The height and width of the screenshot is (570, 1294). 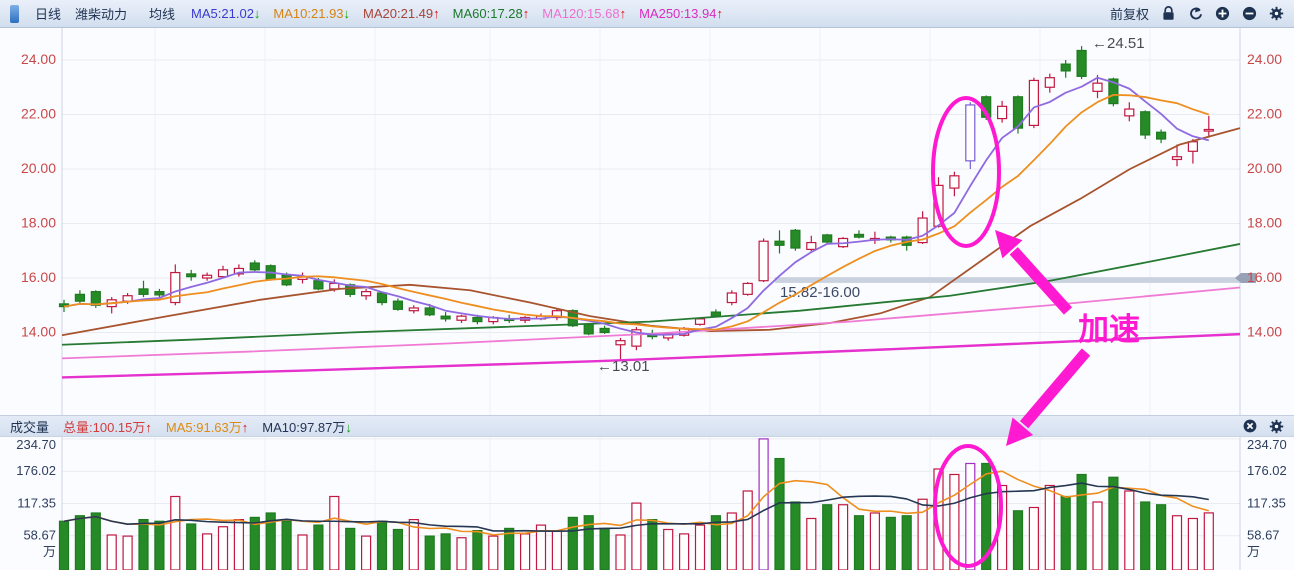 I want to click on period-selector: 日线, so click(x=48, y=14).